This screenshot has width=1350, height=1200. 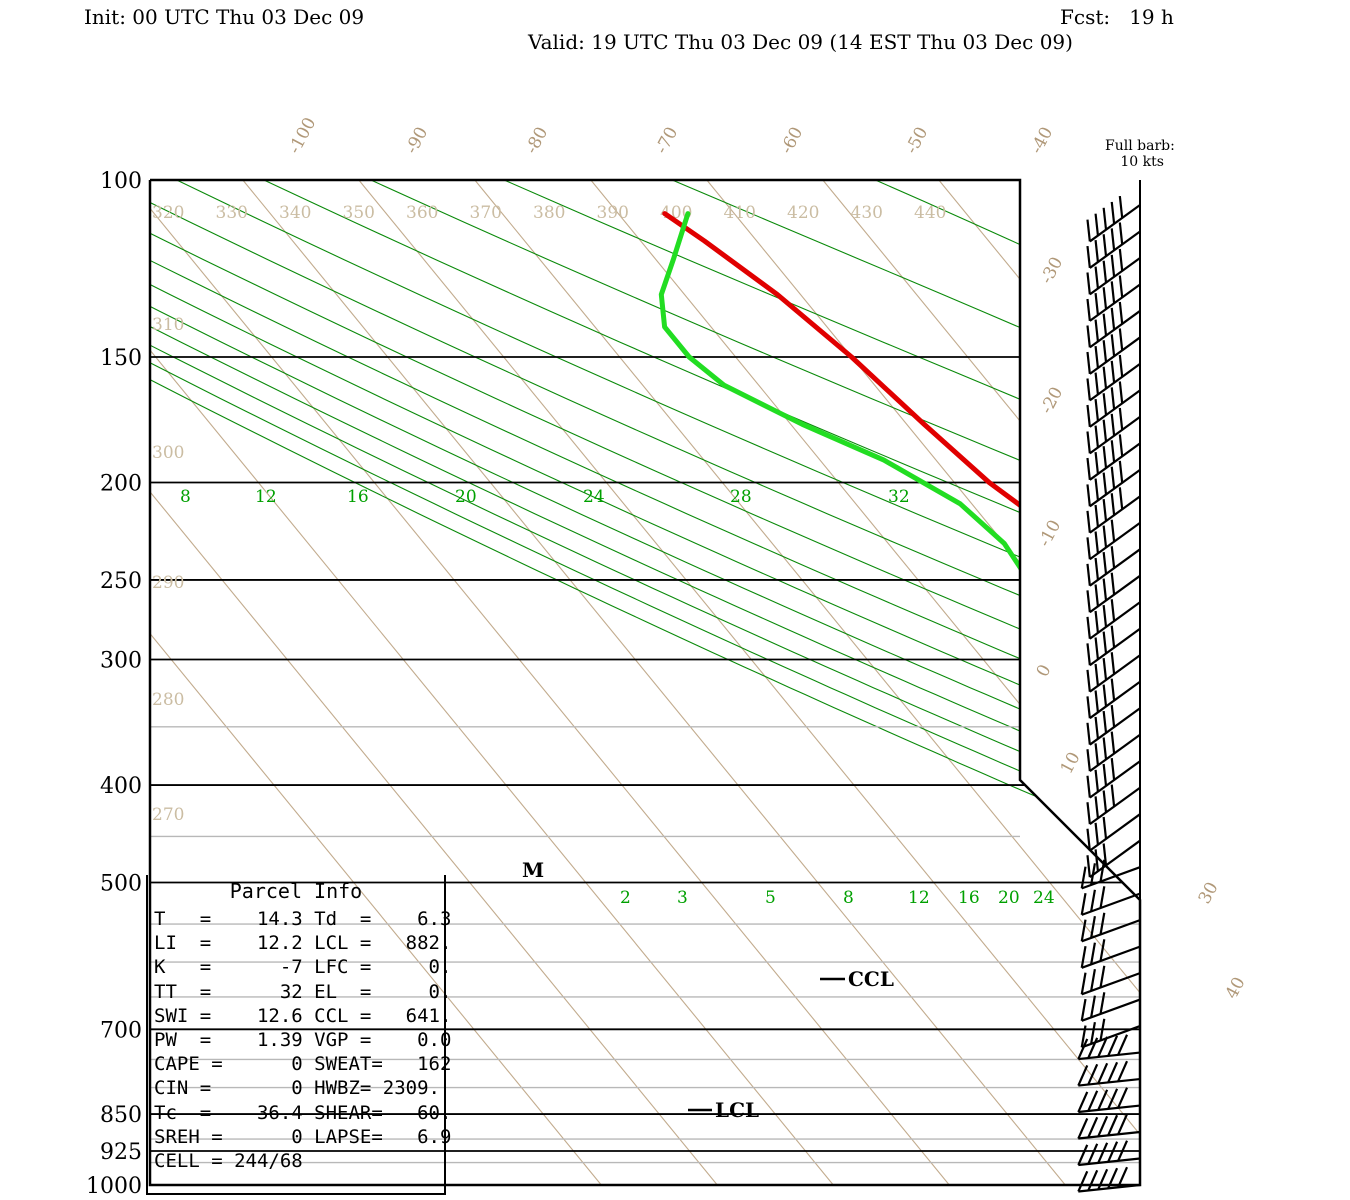 I want to click on svg-text: 360, so click(x=422, y=213).